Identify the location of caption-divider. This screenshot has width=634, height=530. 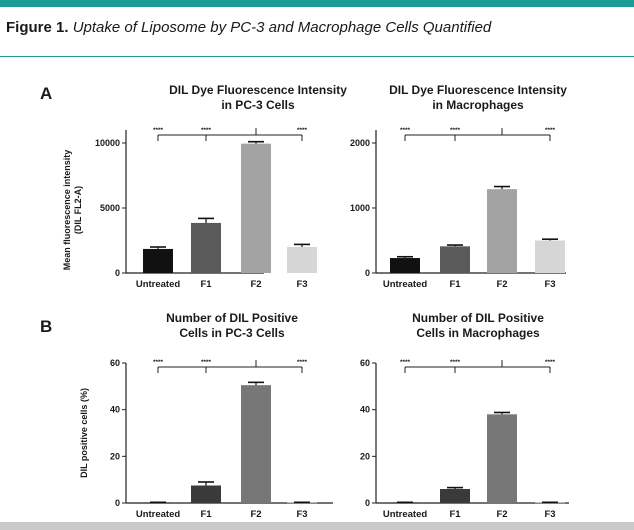
(317, 56).